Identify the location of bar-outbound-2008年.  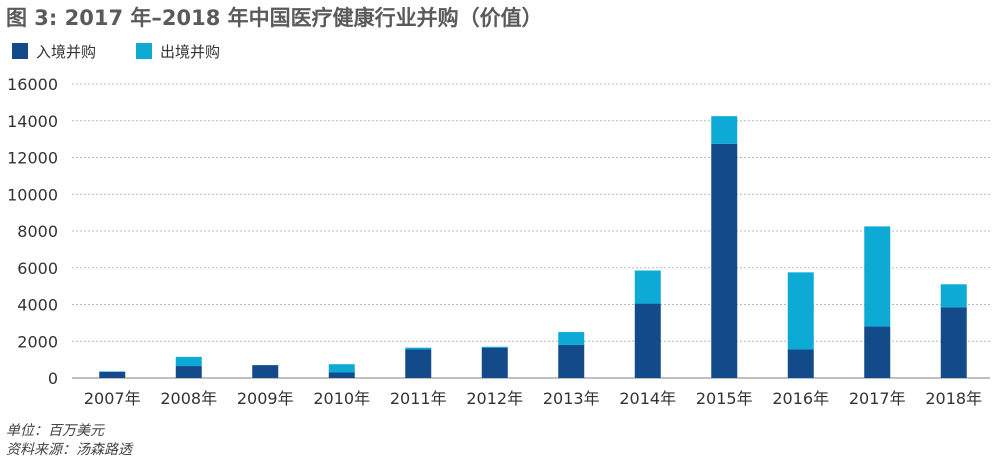
(188, 361).